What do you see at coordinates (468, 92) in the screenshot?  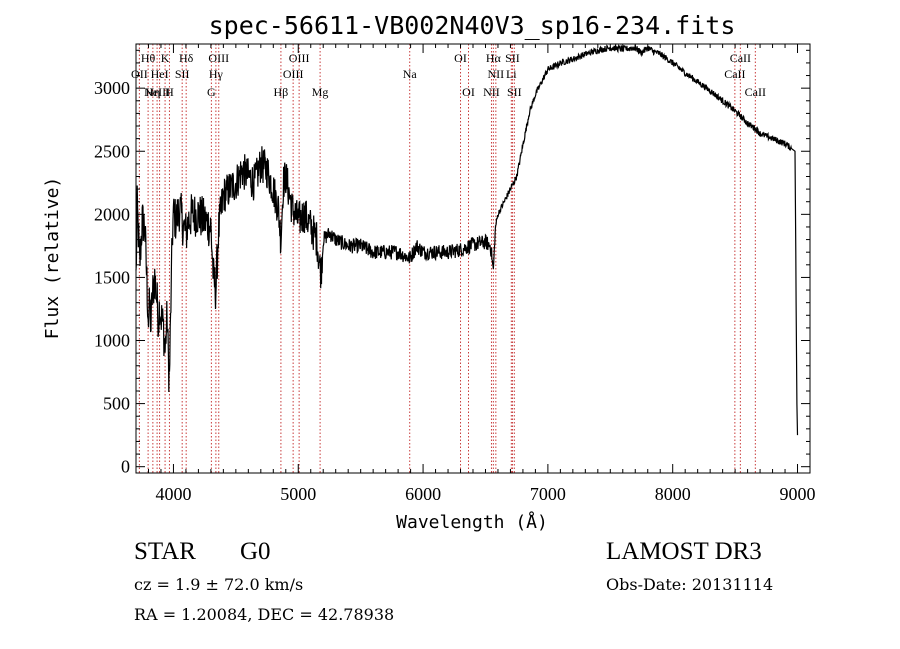 I see `line-label-18: OI` at bounding box center [468, 92].